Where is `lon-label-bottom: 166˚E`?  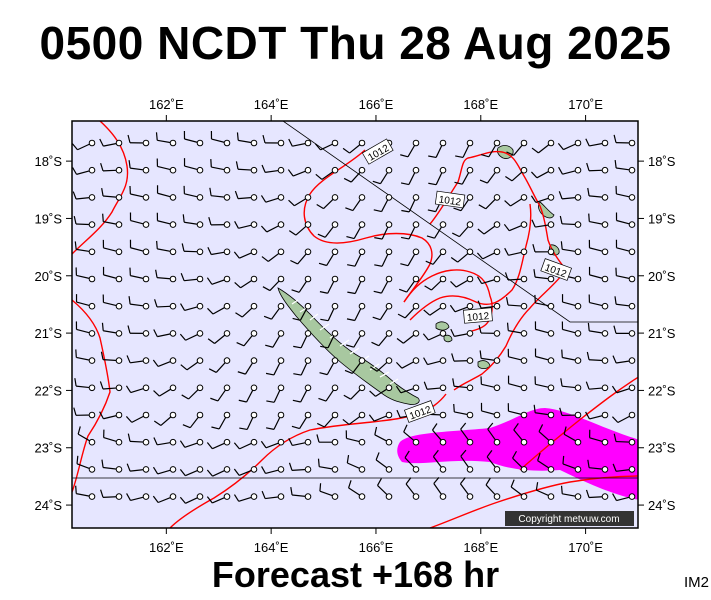
lon-label-bottom: 166˚E is located at coordinates (376, 547).